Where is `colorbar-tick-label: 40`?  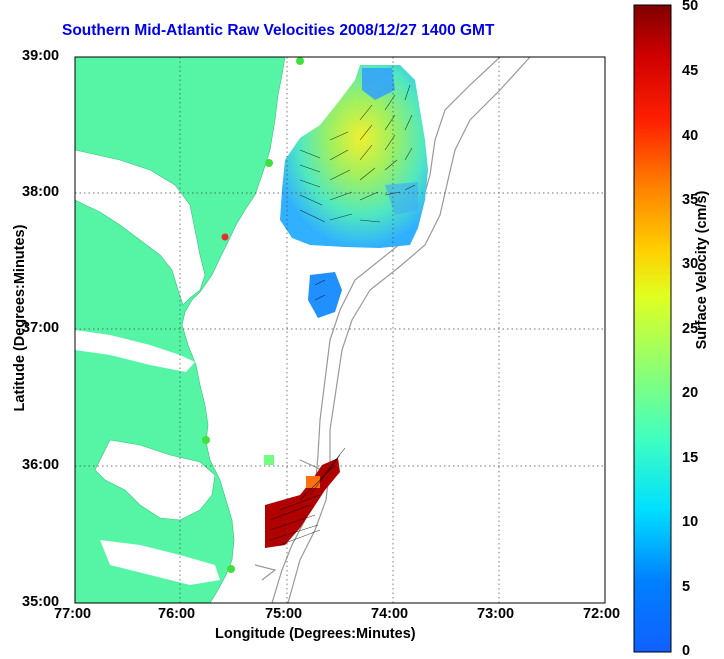
colorbar-tick-label: 40 is located at coordinates (690, 136).